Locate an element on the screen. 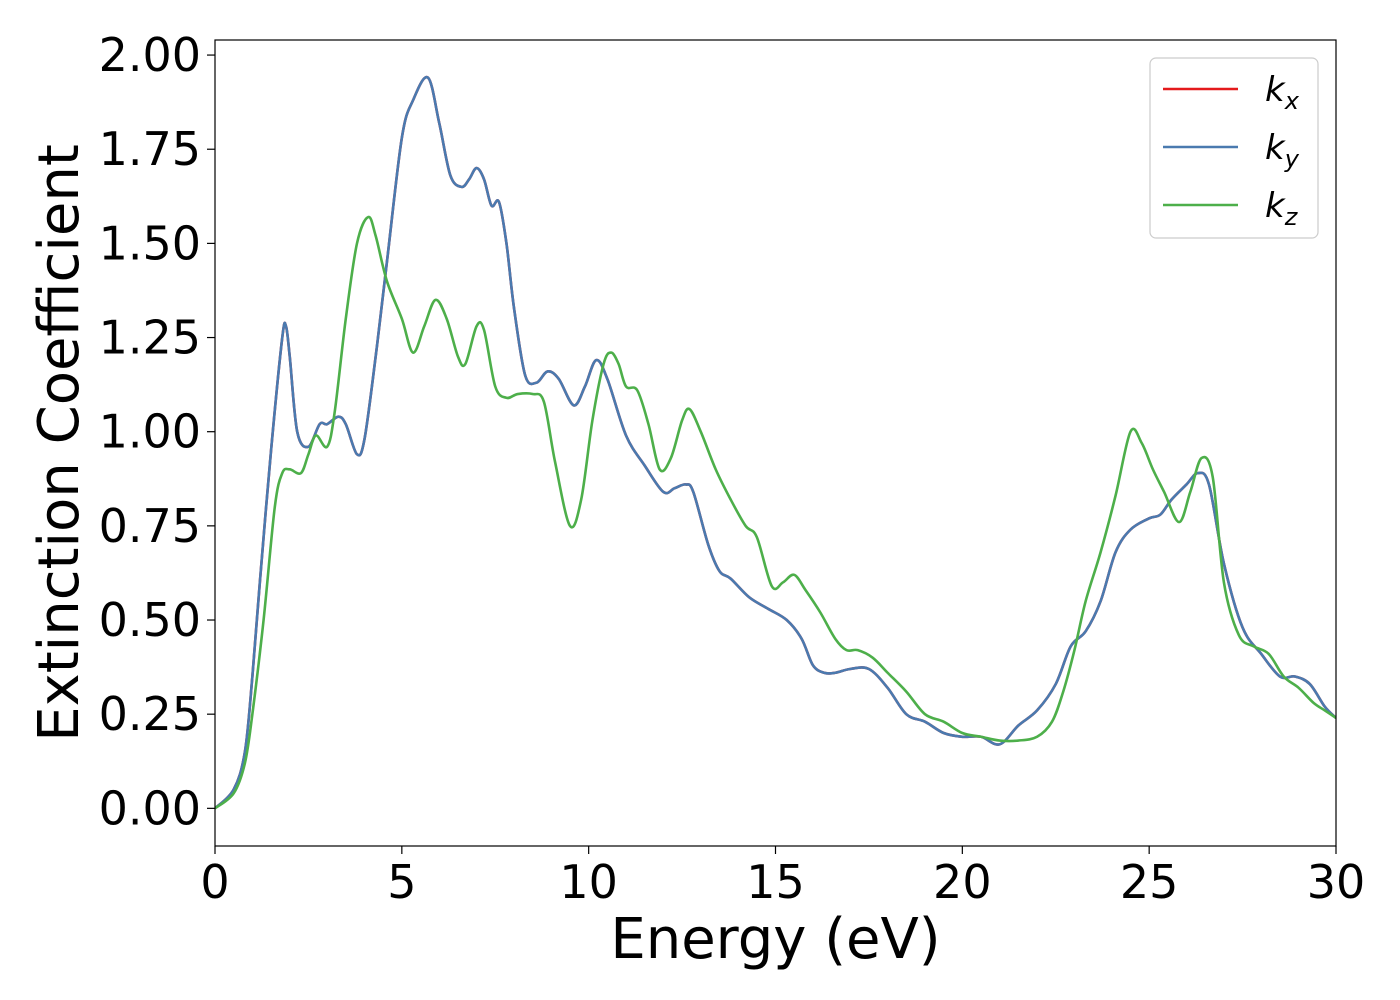  x-axis-title: Energy (eV) is located at coordinates (775, 939).